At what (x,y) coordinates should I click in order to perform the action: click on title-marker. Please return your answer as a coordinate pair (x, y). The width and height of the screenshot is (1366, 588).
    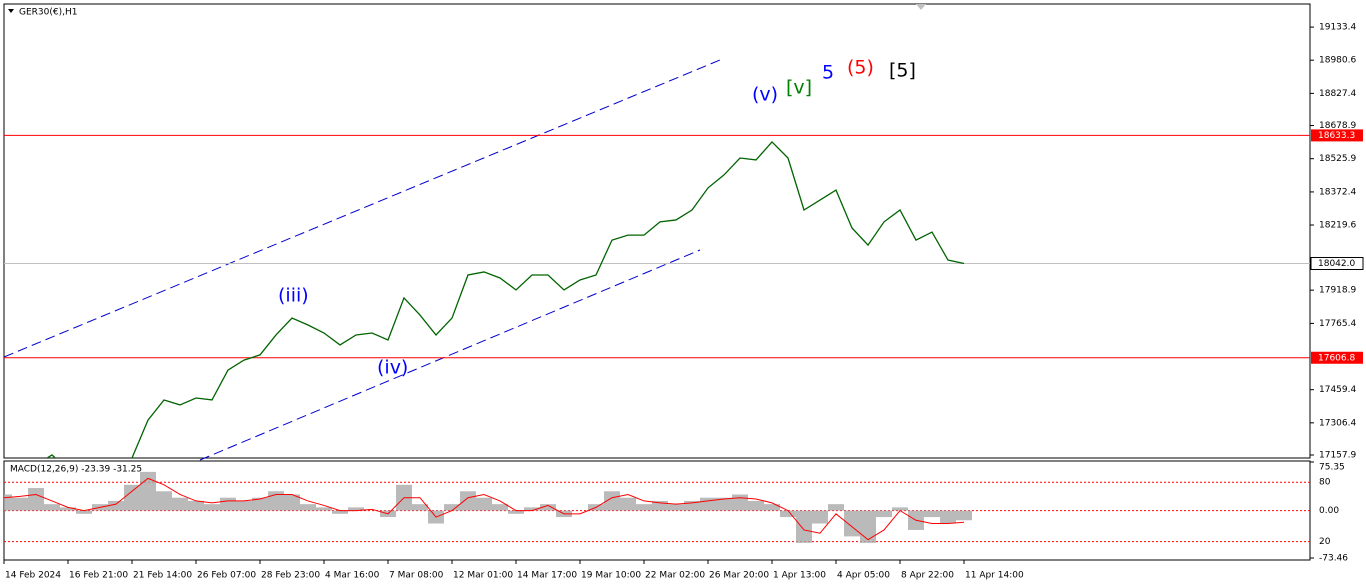
    Looking at the image, I should click on (11, 11).